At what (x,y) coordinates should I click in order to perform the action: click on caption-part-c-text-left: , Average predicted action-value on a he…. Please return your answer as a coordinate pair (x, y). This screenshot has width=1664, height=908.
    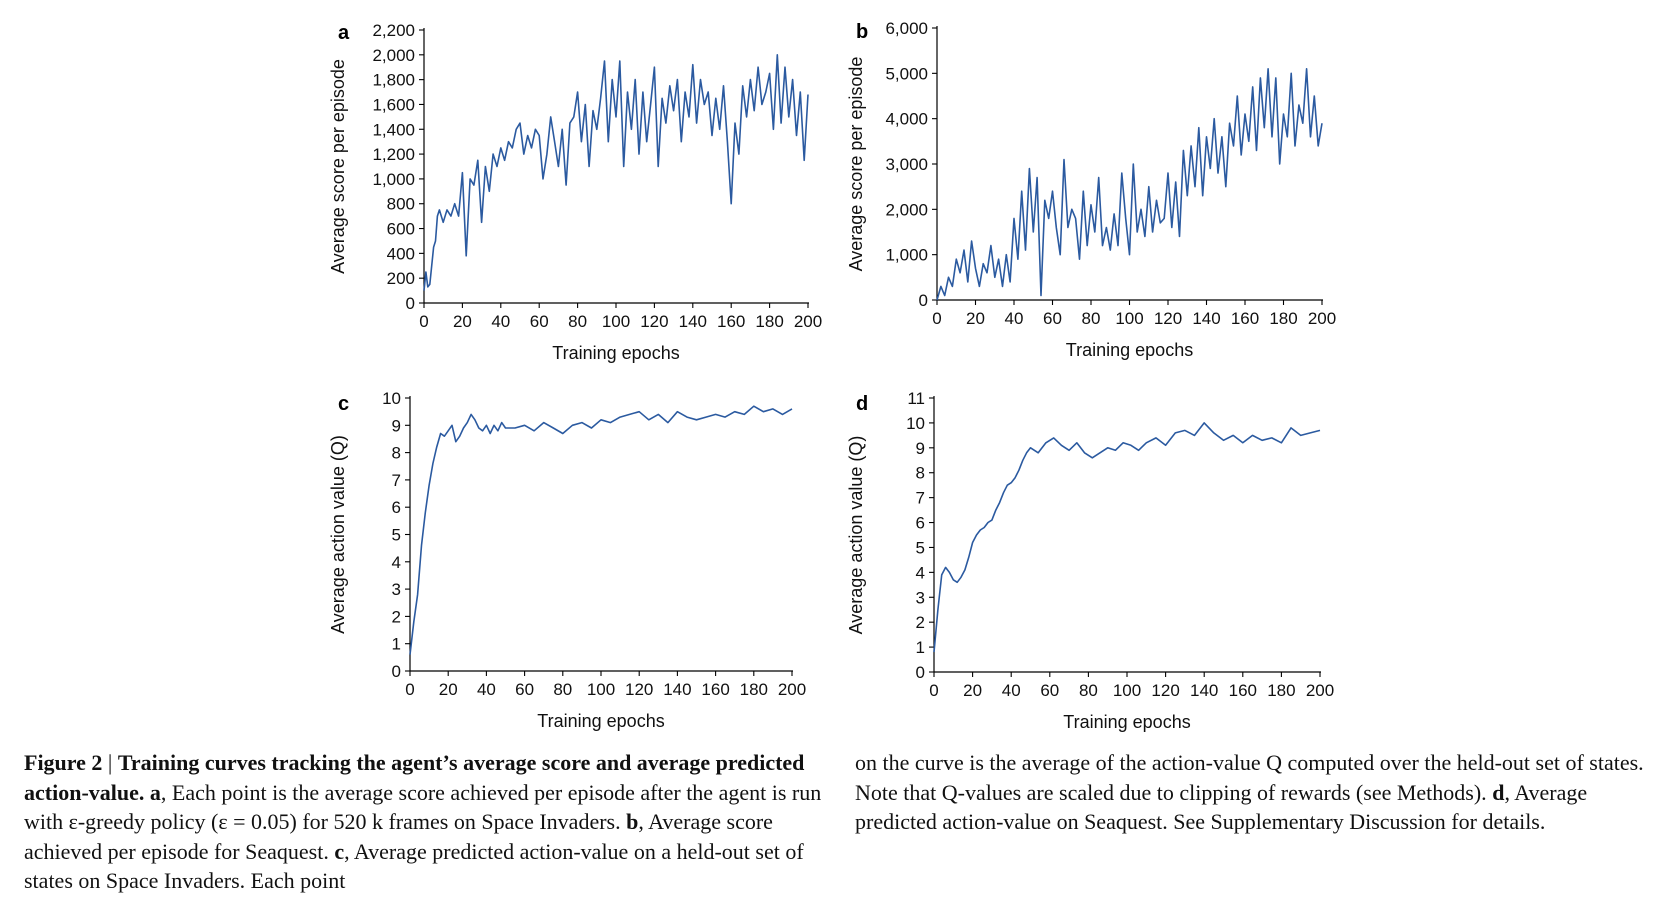
    Looking at the image, I should click on (414, 866).